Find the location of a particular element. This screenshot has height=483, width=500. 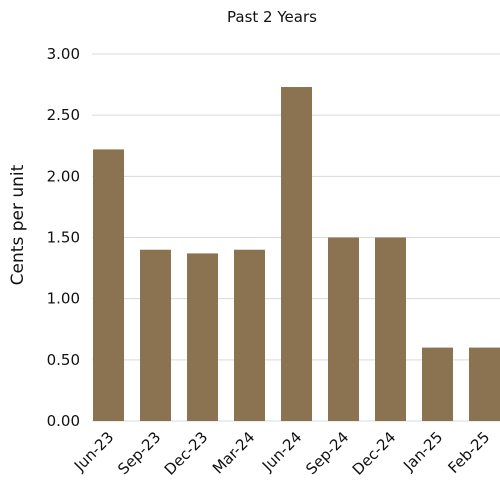

y-axis-ticks: 0.00 0.50 1.00 1.50 2.00 2.50 3.00 is located at coordinates (63, 237).